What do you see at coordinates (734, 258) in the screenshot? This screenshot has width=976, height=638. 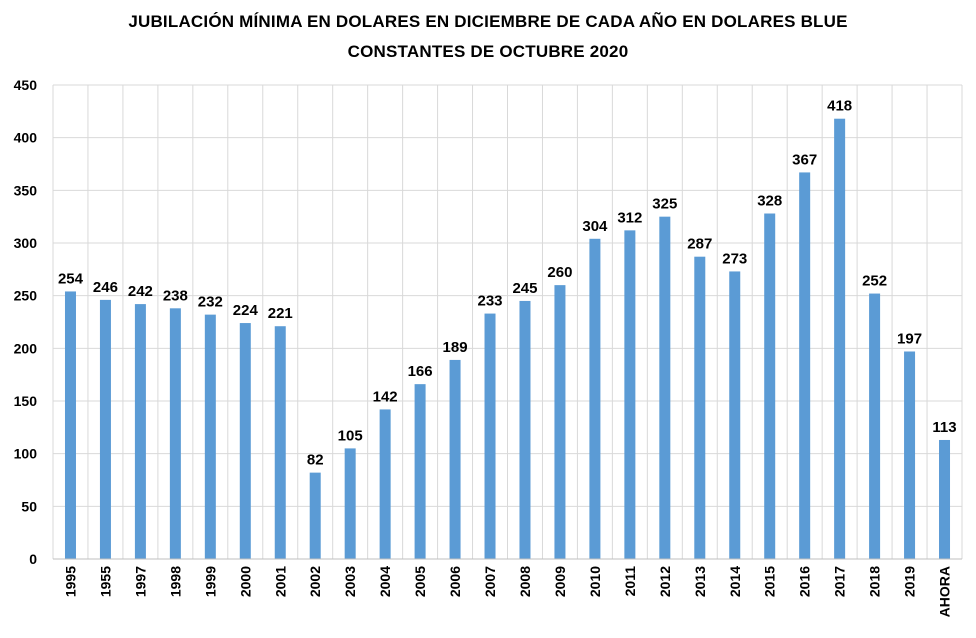 I see `data-label: 273` at bounding box center [734, 258].